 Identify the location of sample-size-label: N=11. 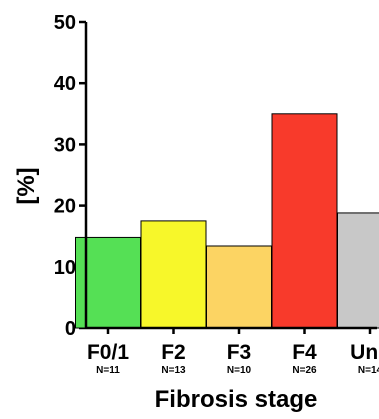
(108, 370).